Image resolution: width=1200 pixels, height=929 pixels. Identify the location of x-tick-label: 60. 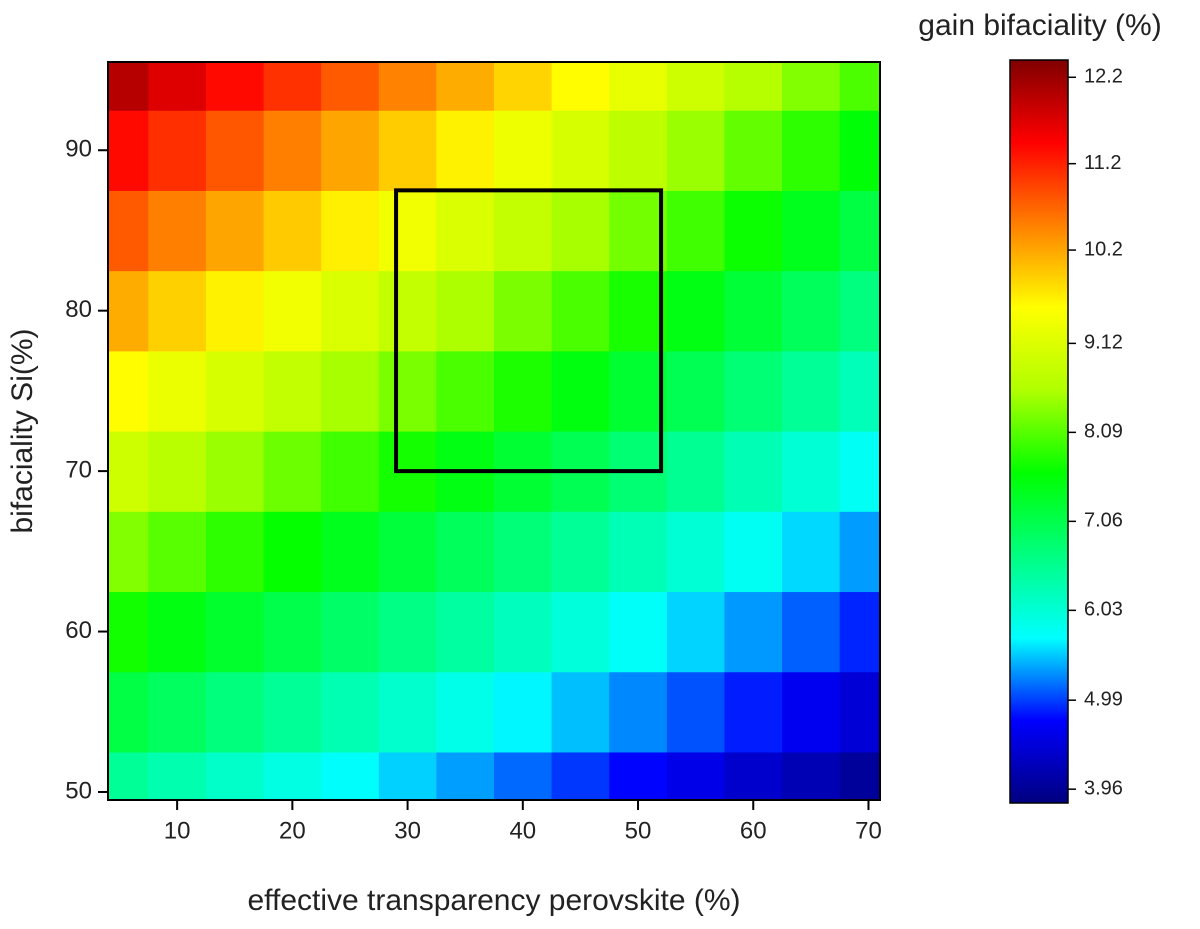
(753, 830).